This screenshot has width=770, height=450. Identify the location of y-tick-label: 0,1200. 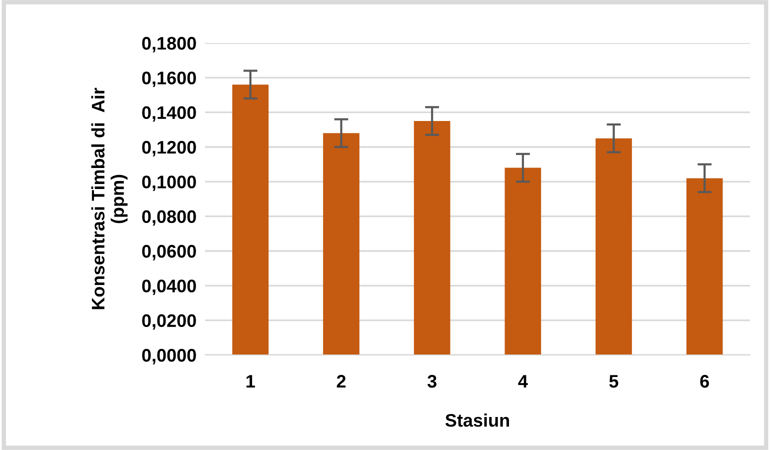
(169, 148).